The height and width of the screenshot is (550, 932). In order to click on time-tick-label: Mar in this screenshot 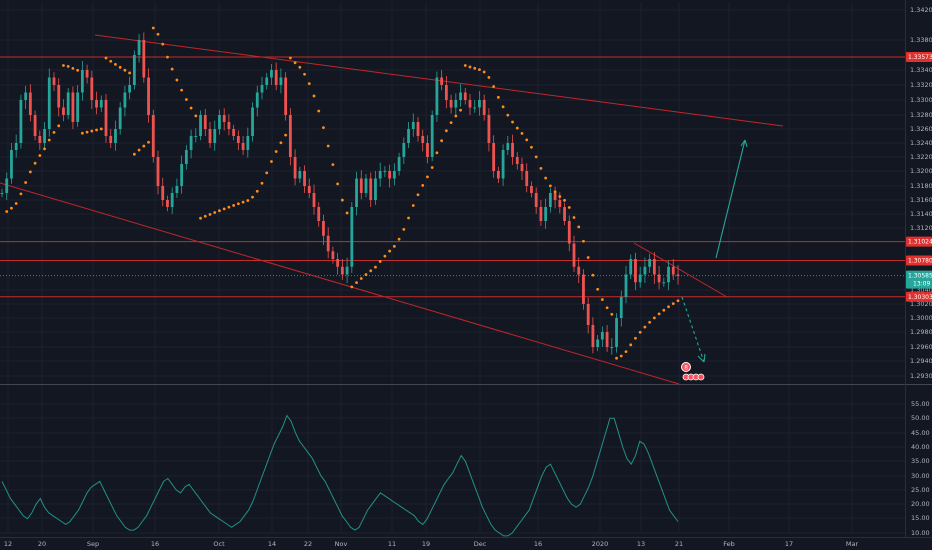, I will do `click(852, 544)`.